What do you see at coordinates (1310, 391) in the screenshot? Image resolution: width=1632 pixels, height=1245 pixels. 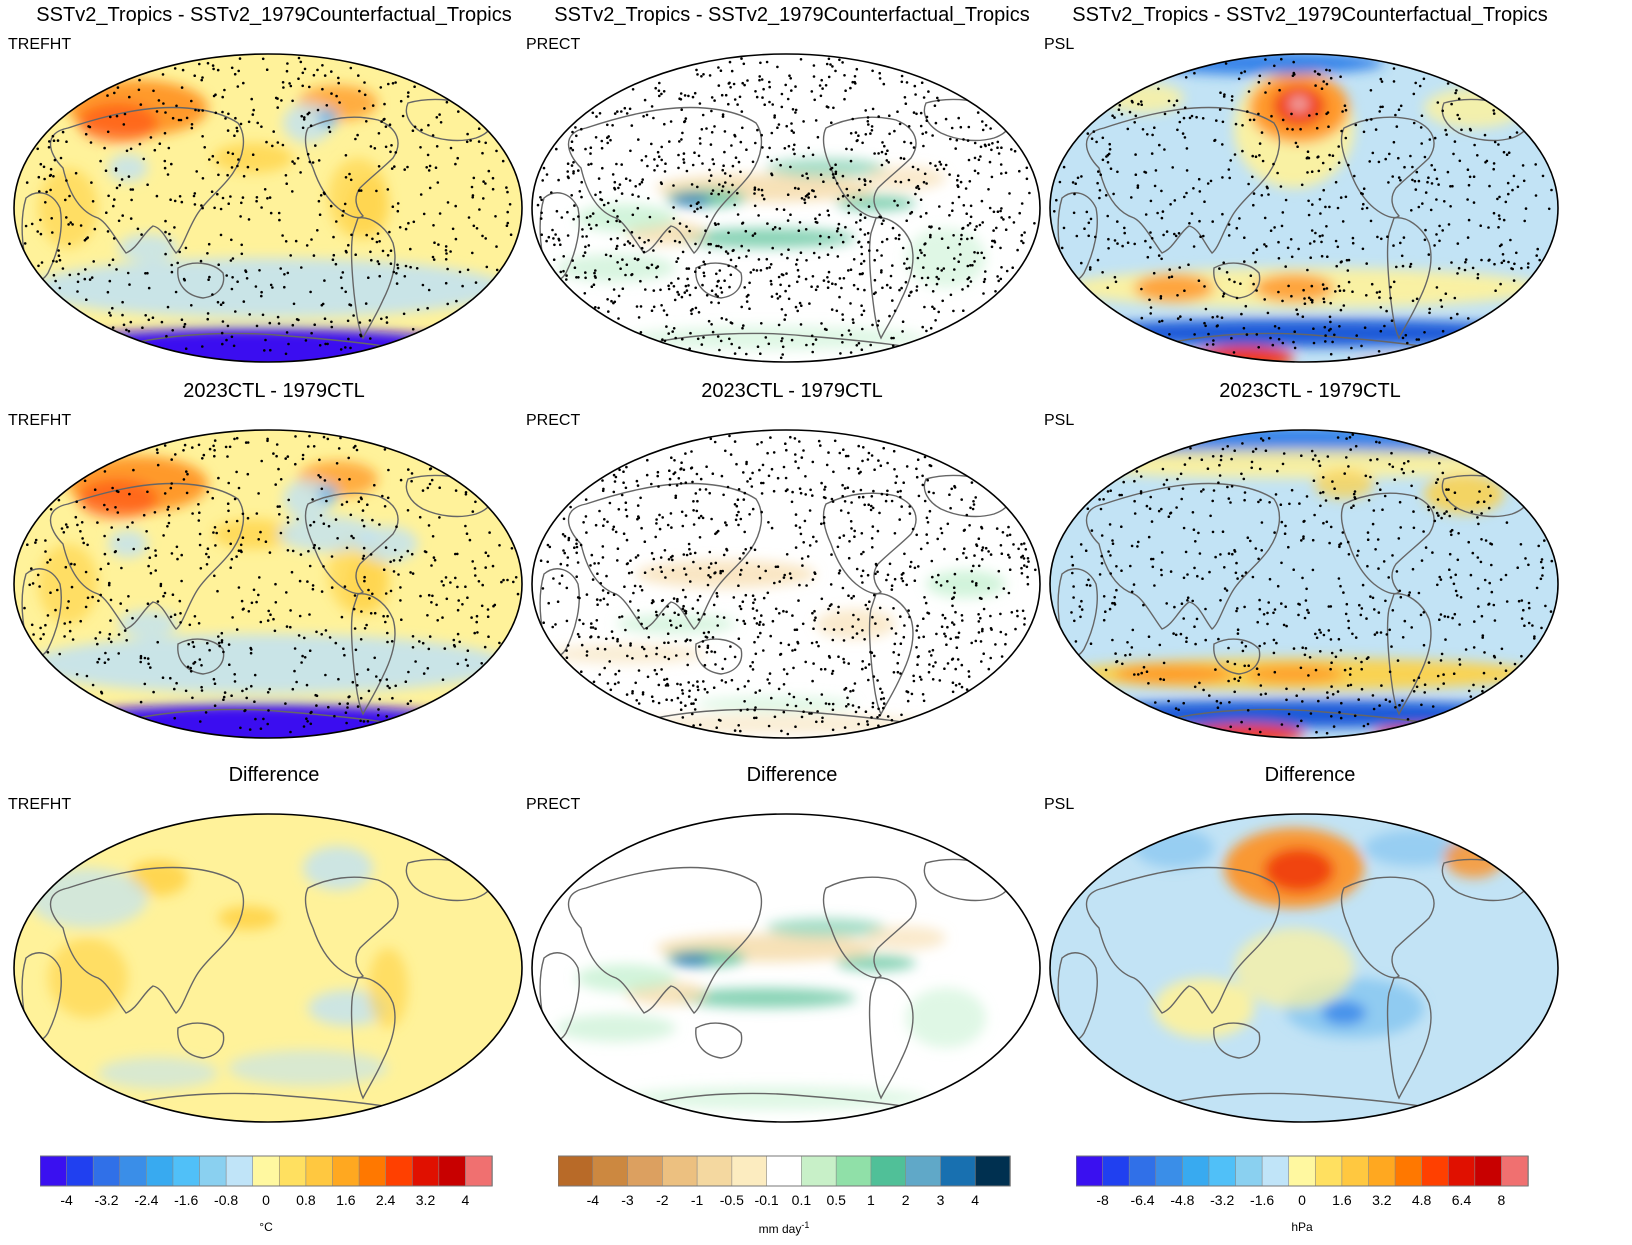 I see `panel-title: 2023CTL - 1979CTL` at bounding box center [1310, 391].